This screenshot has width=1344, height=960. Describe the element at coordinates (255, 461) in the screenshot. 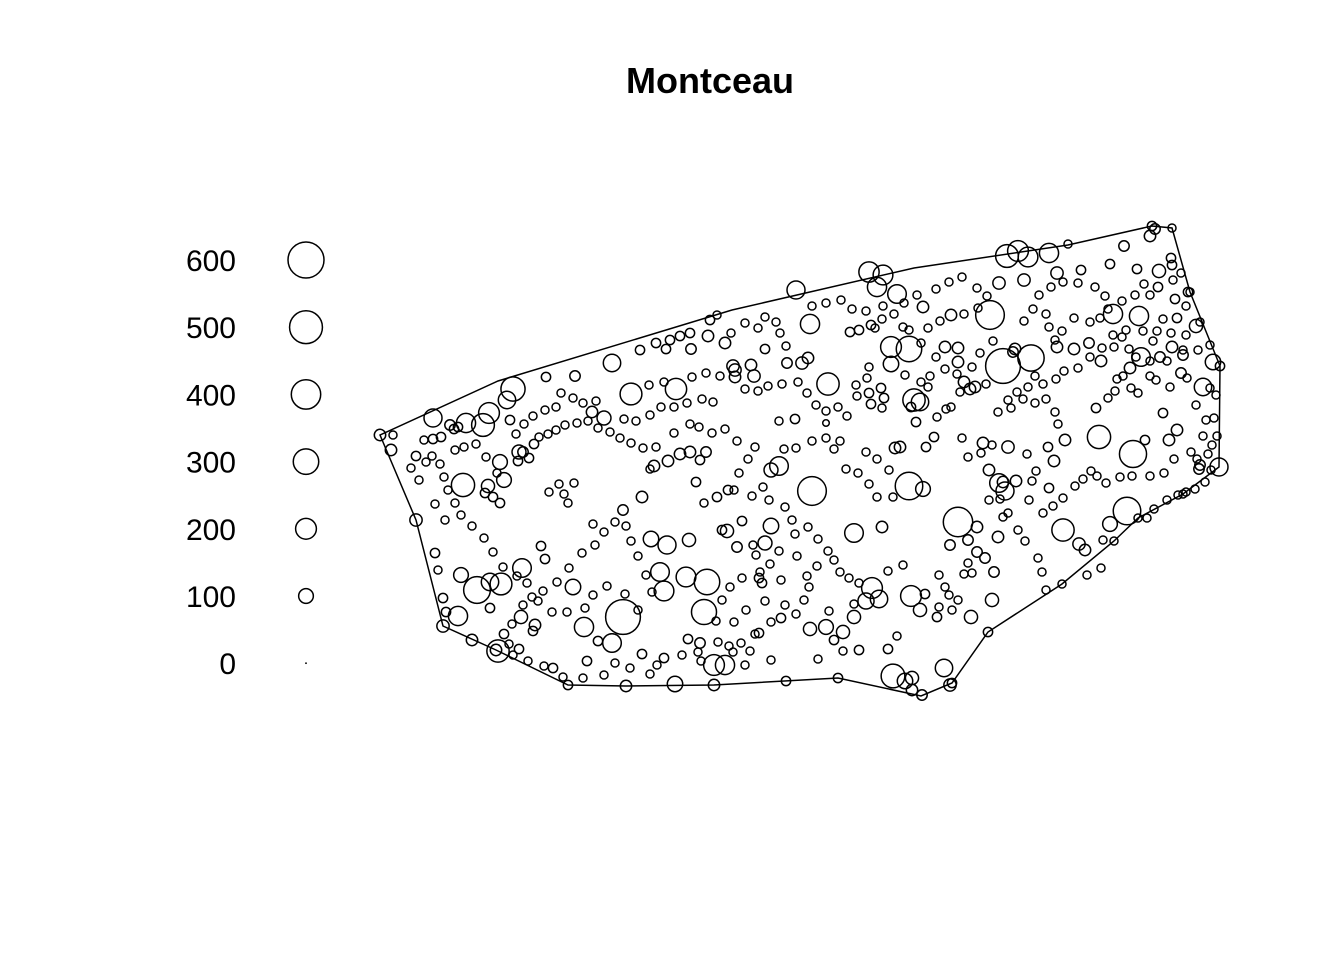

I see `legend: 600 500 400 300 200 100 0` at that location.